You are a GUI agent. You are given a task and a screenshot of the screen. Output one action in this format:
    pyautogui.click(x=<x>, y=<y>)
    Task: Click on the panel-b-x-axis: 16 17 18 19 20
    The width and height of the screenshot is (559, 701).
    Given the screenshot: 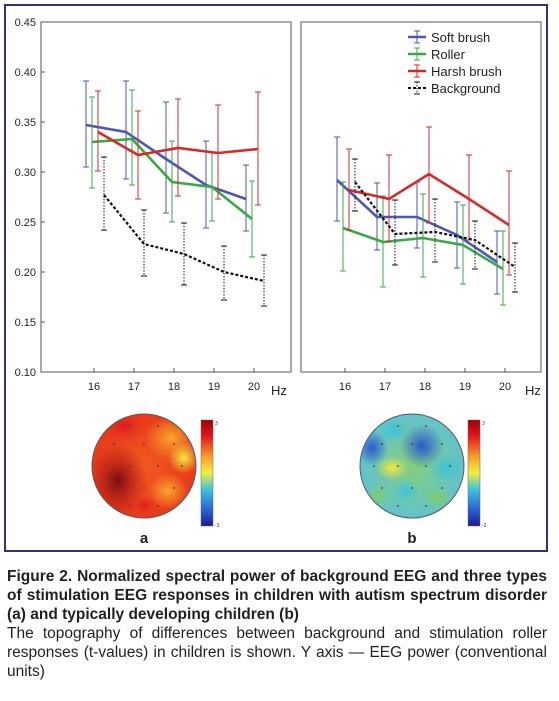 What is the action you would take?
    pyautogui.click(x=425, y=380)
    